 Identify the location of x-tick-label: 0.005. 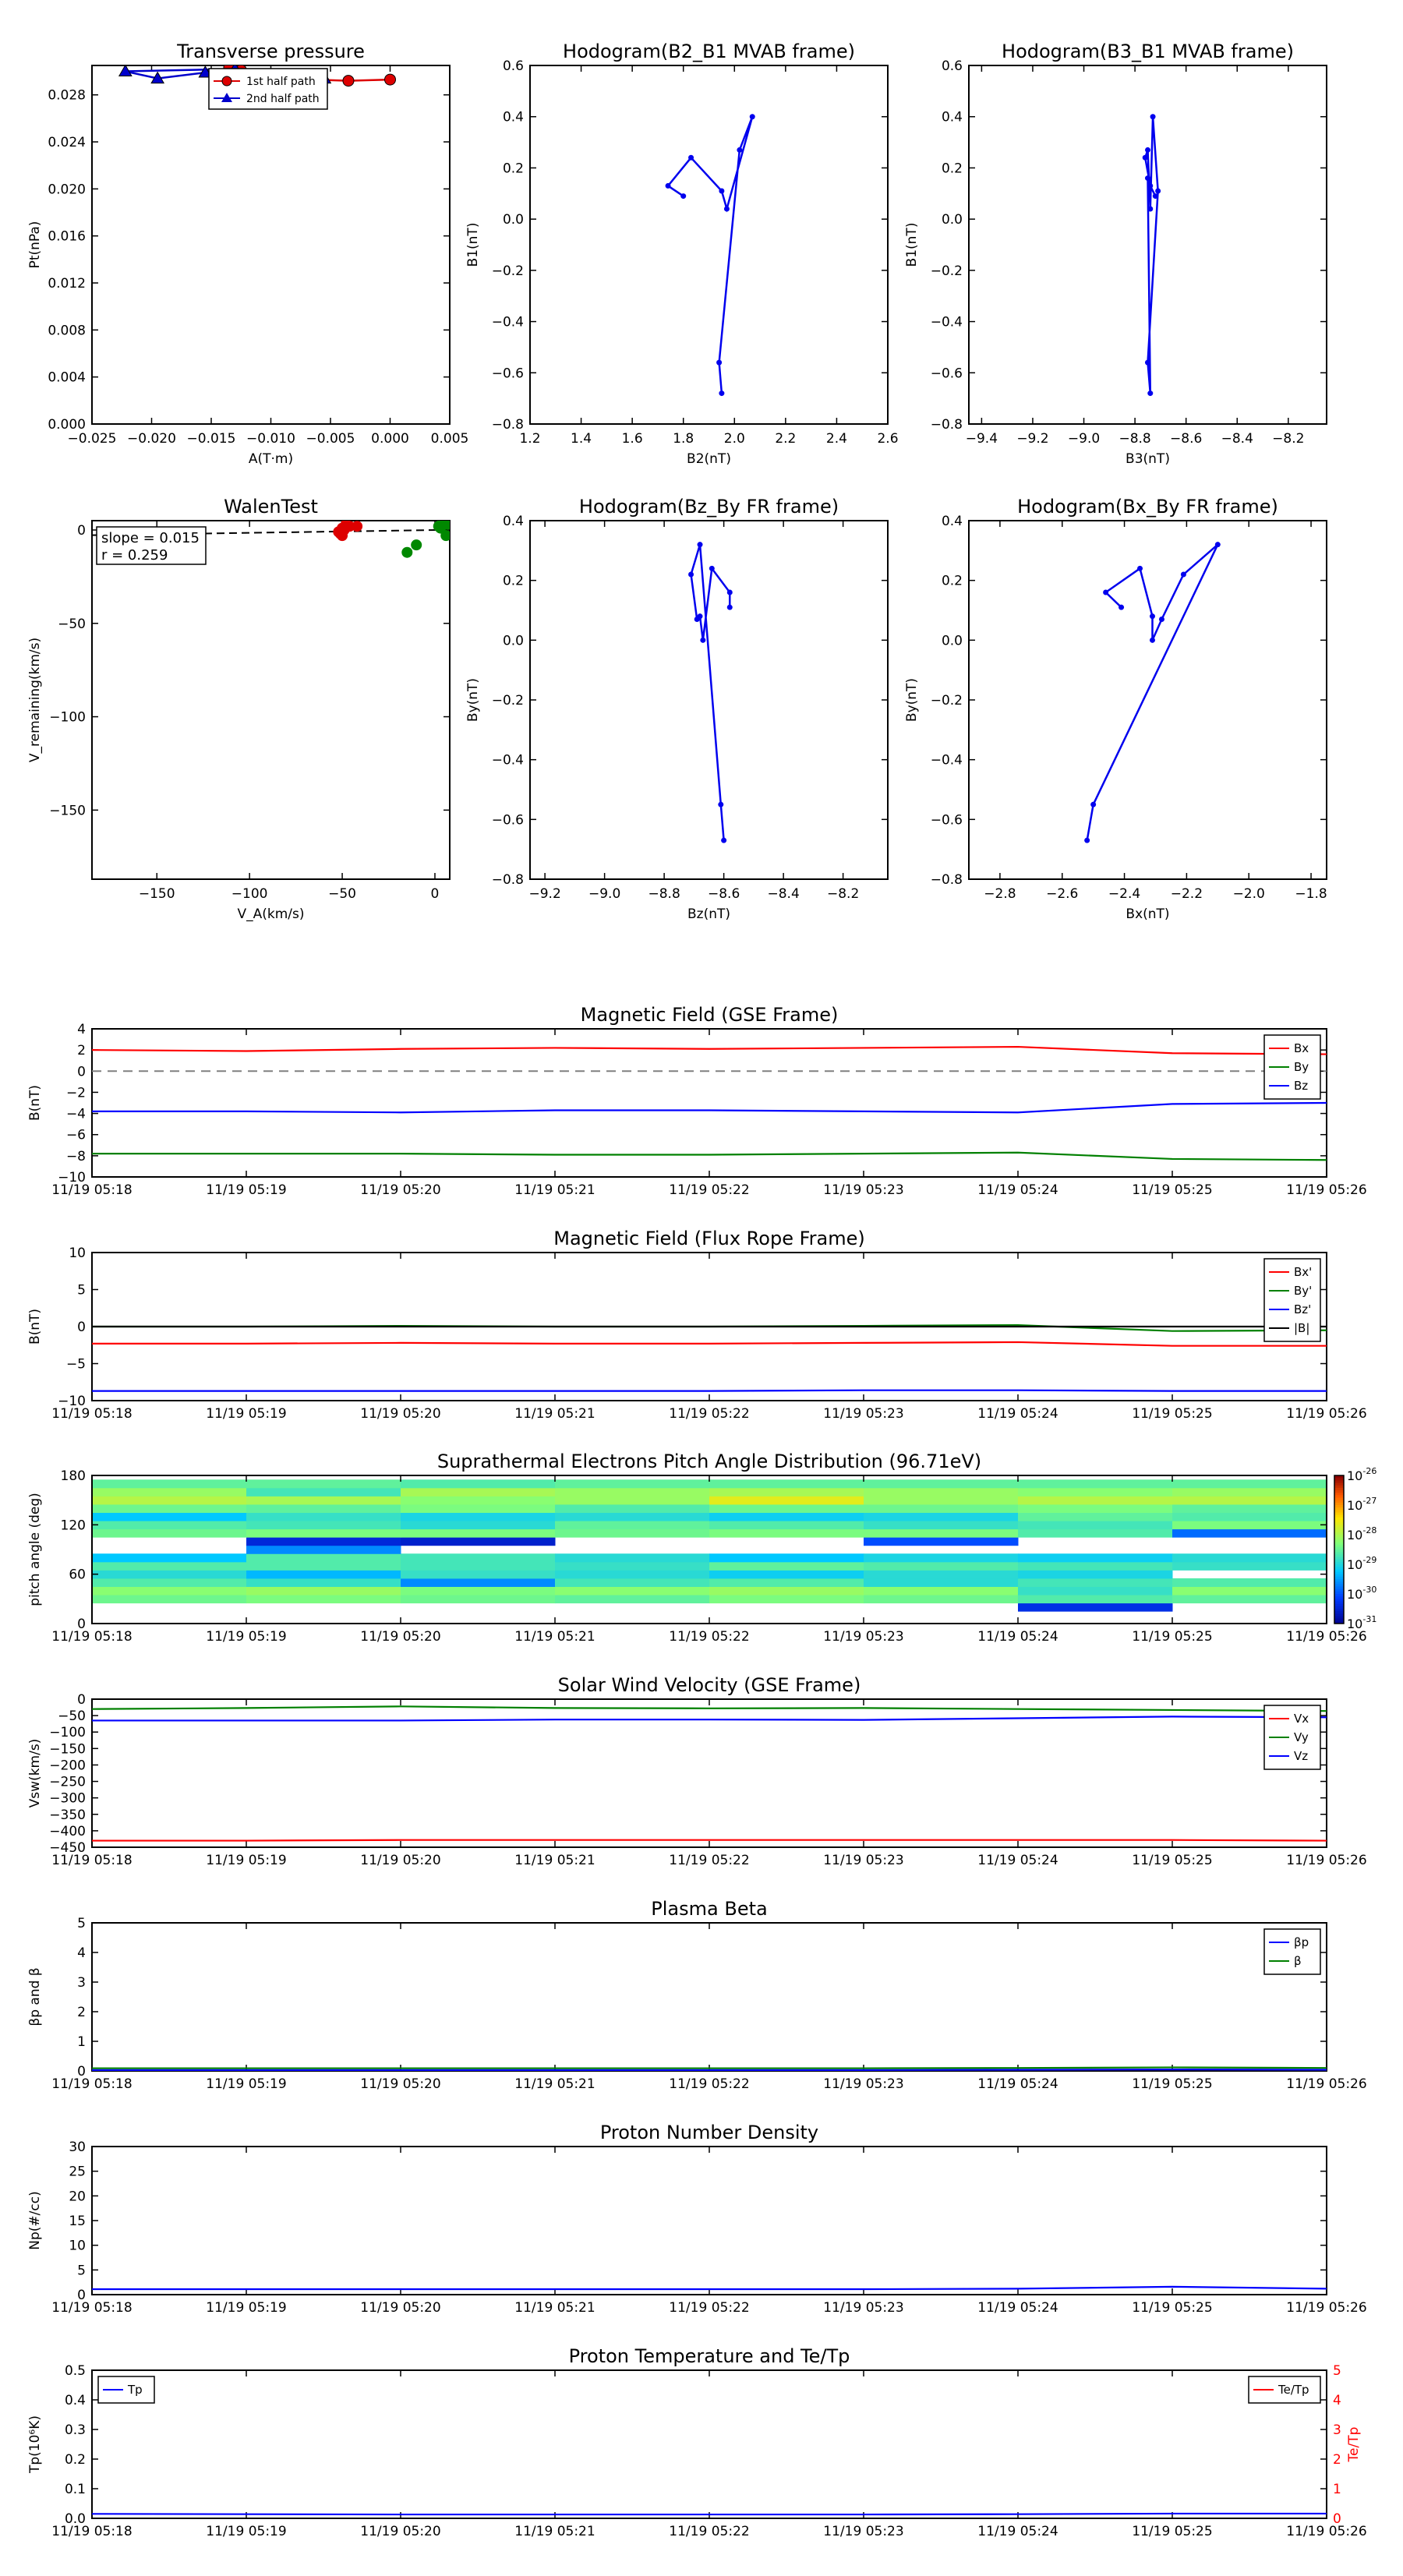
(450, 439).